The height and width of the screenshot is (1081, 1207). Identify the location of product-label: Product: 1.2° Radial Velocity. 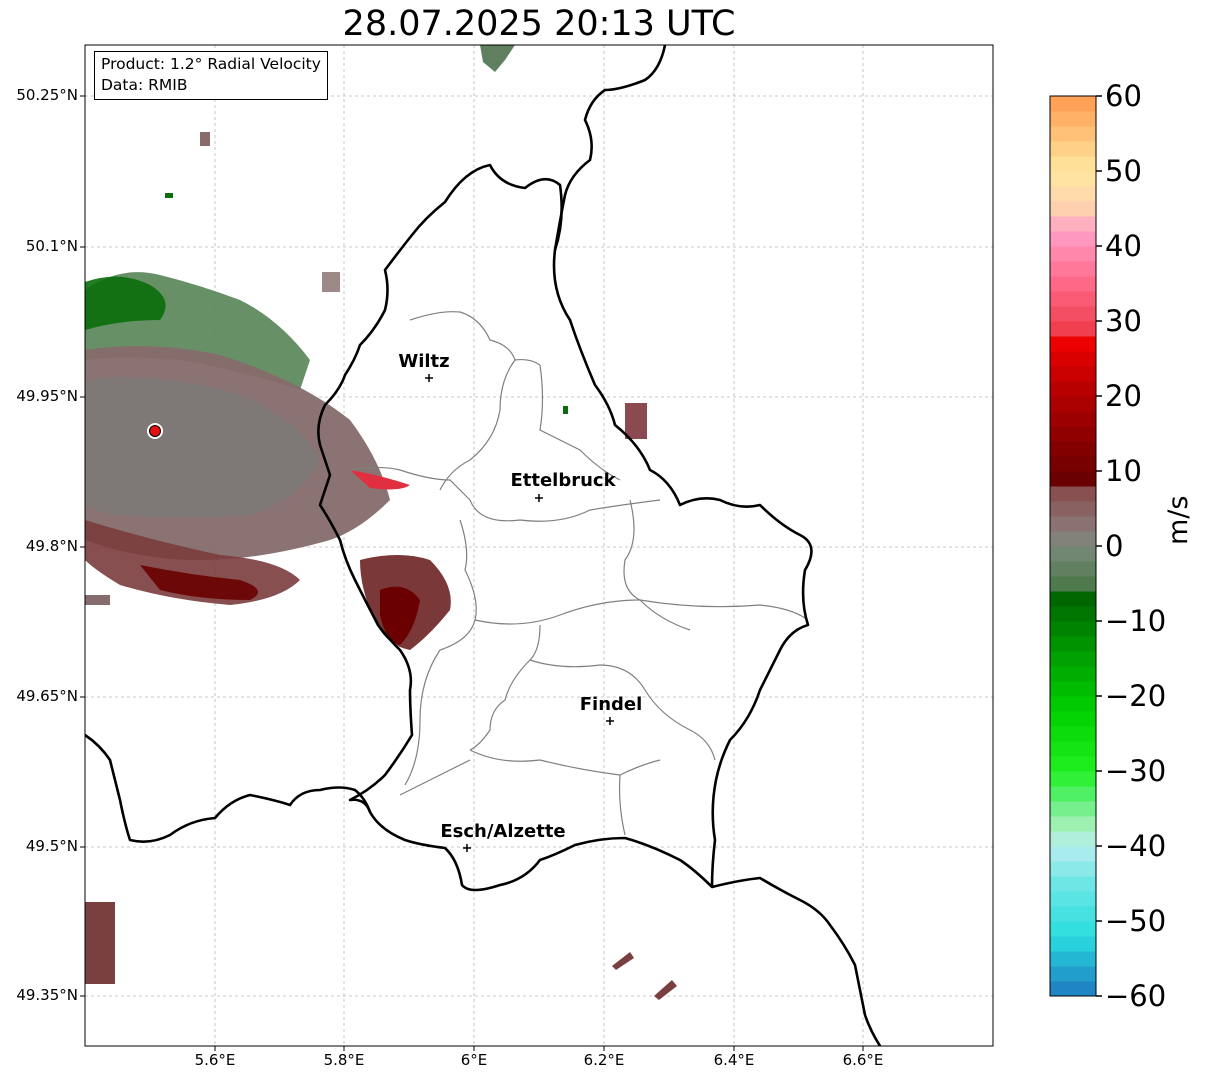
(211, 64).